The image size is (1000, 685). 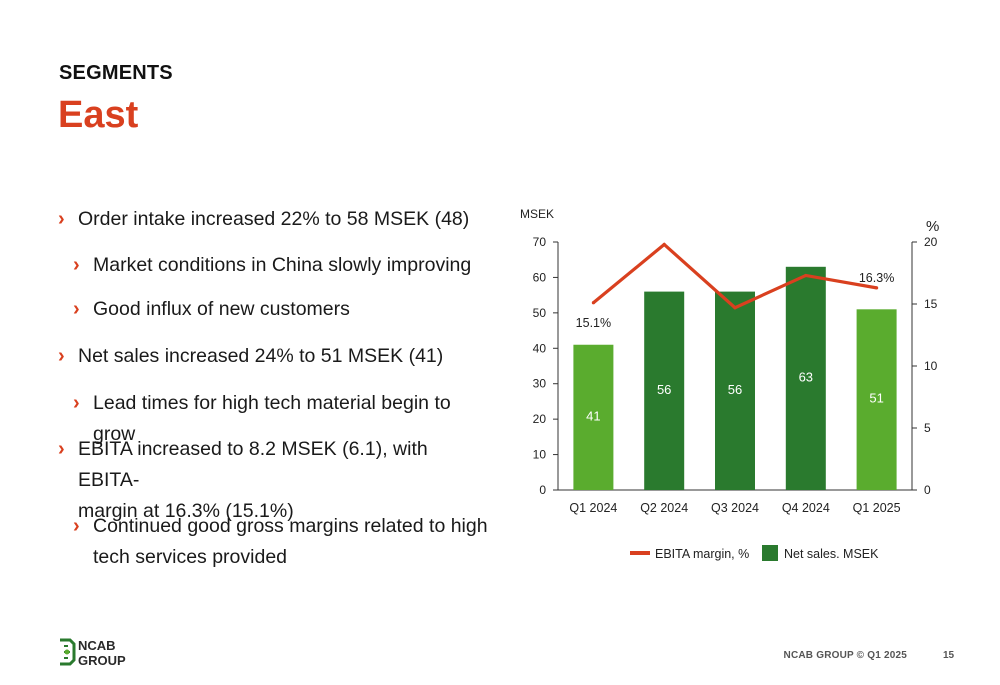 What do you see at coordinates (540, 277) in the screenshot?
I see `y-tick-label: 60` at bounding box center [540, 277].